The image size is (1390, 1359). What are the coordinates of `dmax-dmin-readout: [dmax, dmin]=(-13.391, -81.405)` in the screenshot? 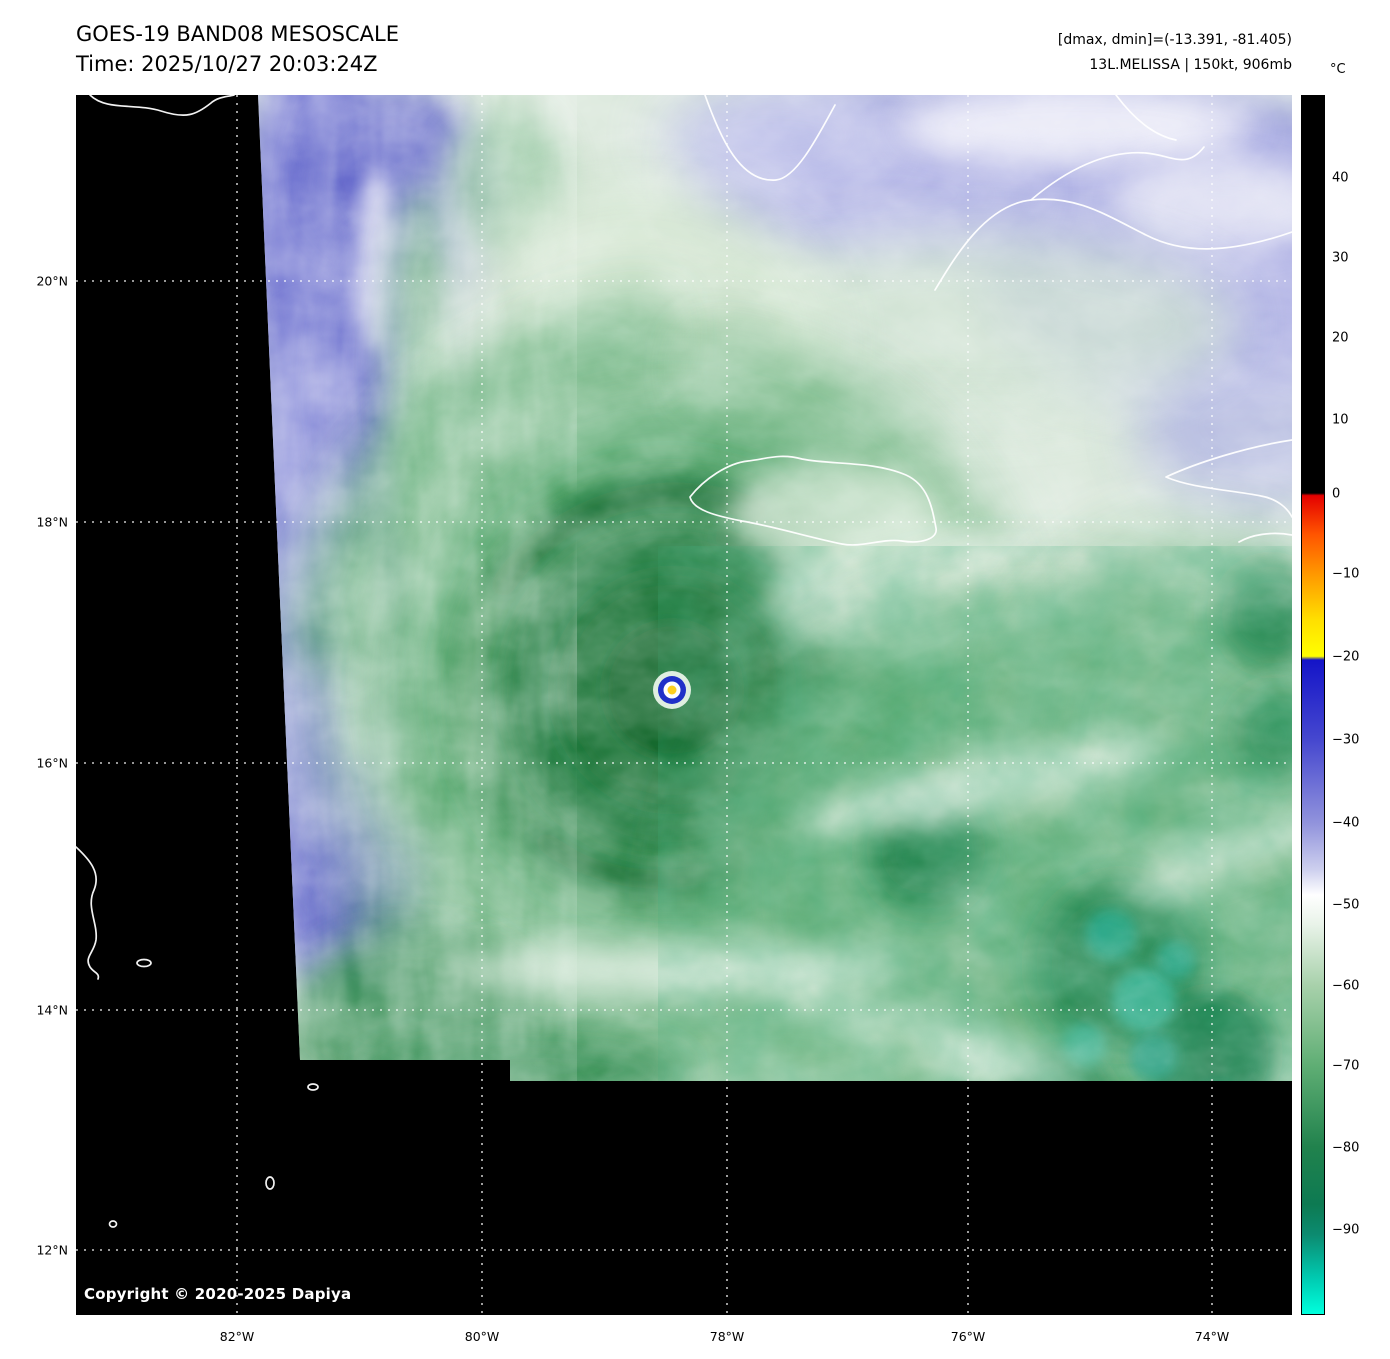 It's located at (1174, 40).